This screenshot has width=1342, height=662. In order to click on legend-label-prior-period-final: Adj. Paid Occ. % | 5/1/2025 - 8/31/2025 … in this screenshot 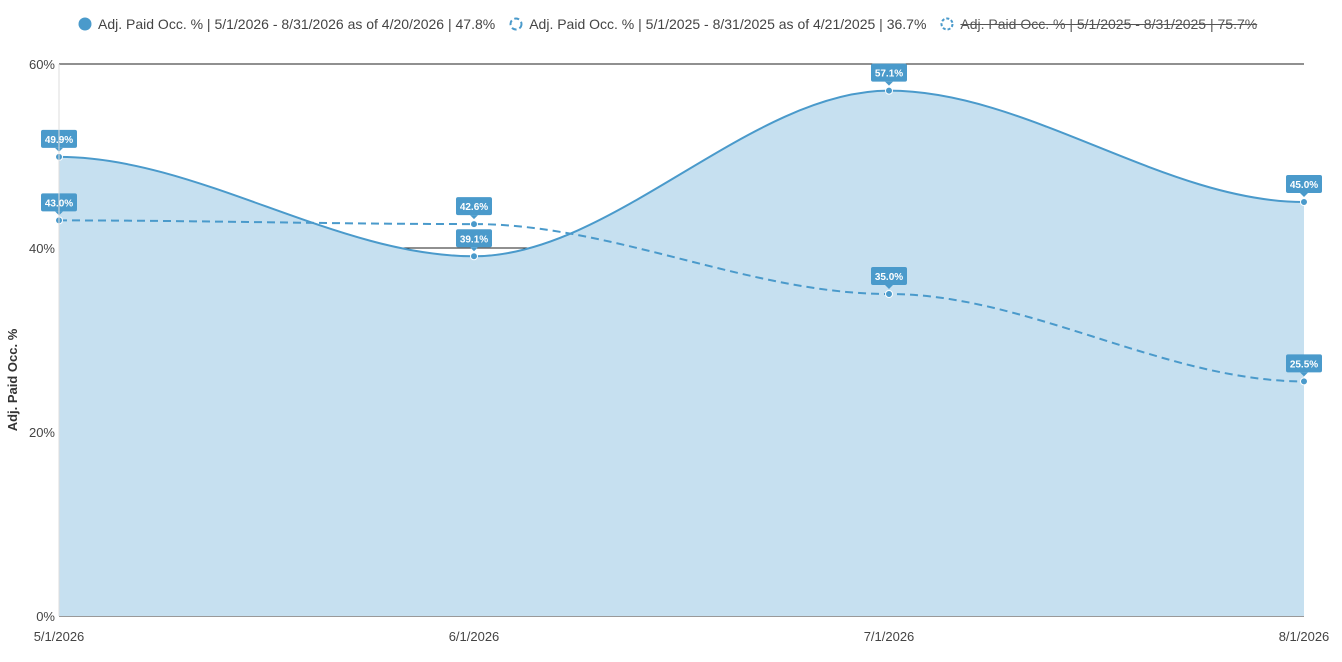, I will do `click(1109, 24)`.